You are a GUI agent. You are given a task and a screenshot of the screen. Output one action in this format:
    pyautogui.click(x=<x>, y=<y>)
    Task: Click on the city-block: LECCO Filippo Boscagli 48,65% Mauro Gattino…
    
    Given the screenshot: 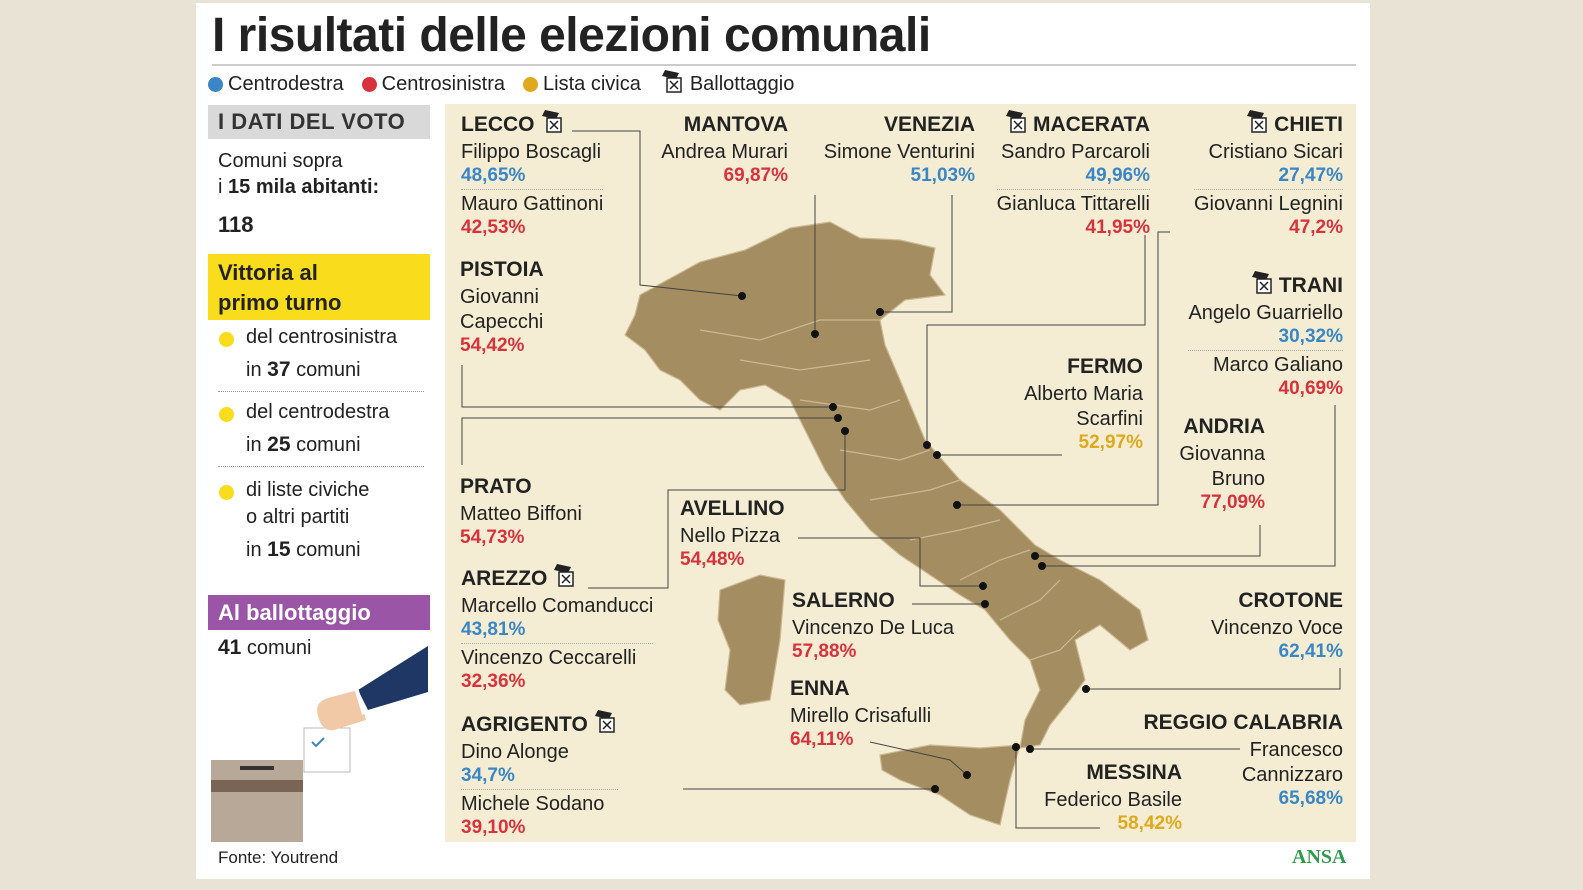 What is the action you would take?
    pyautogui.click(x=532, y=173)
    